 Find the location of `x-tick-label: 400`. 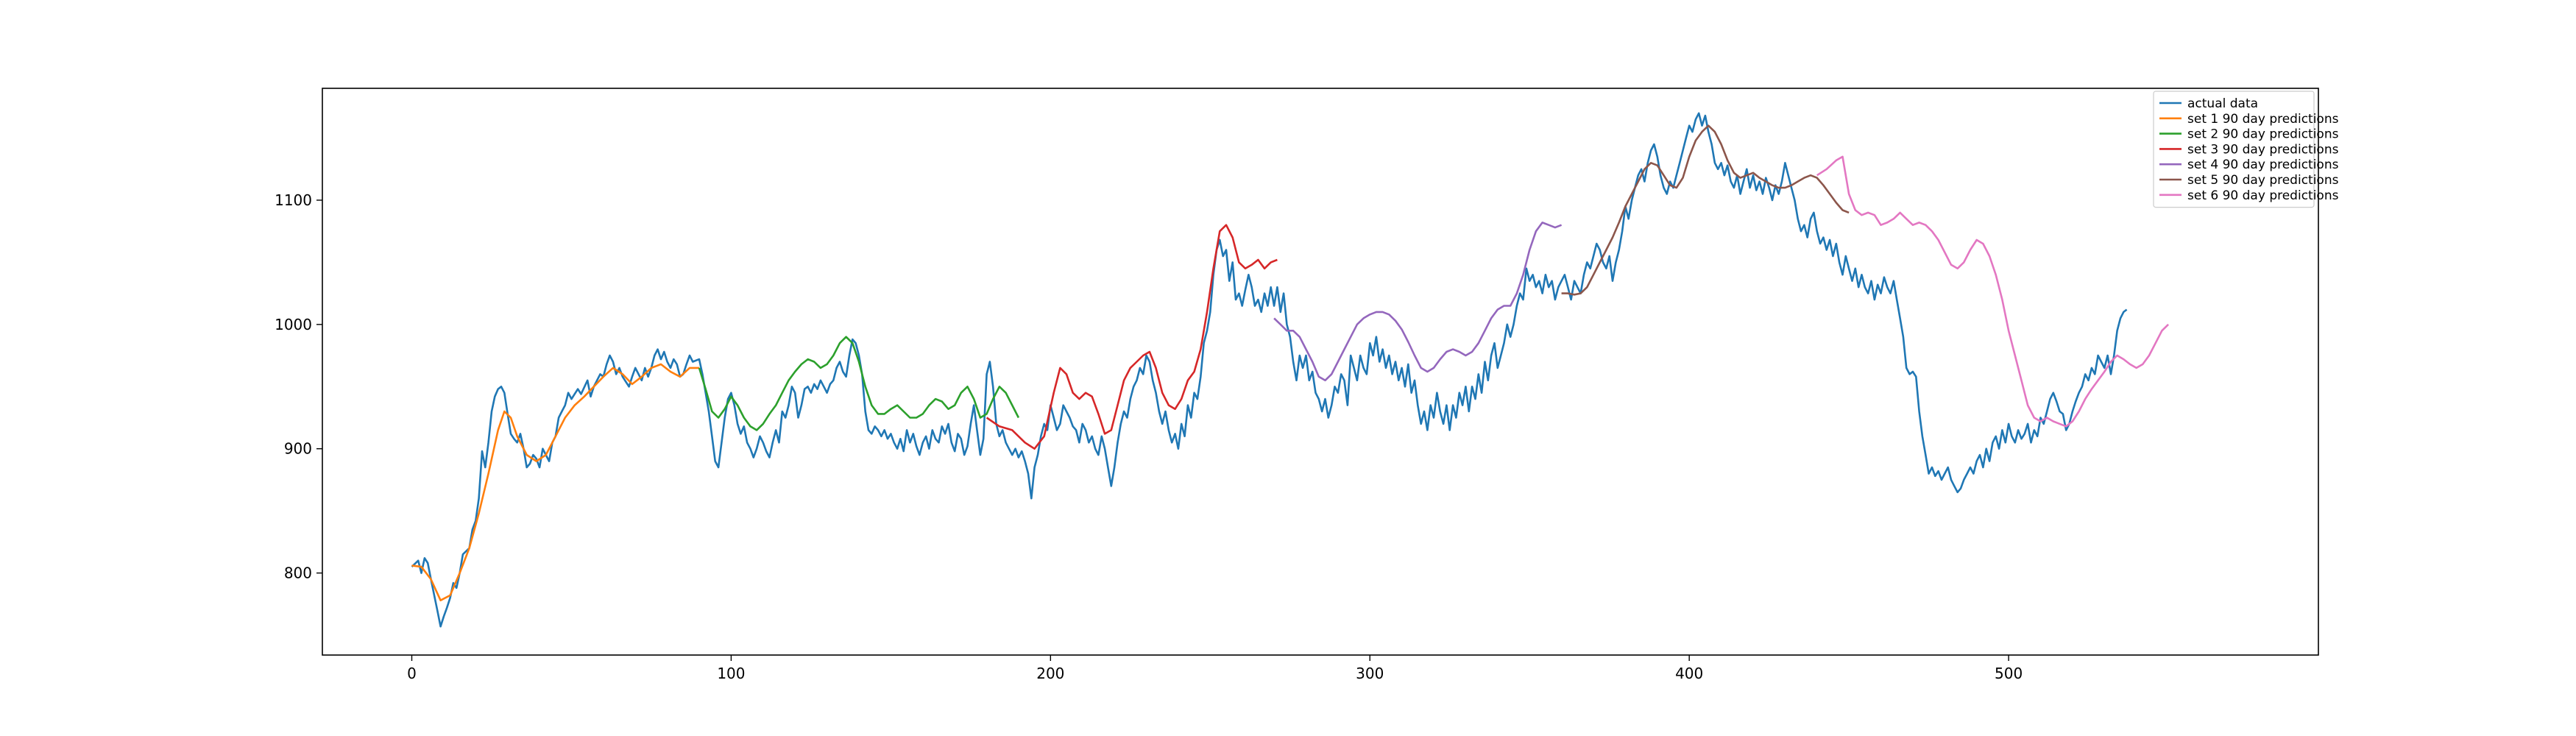

x-tick-label: 400 is located at coordinates (1689, 673).